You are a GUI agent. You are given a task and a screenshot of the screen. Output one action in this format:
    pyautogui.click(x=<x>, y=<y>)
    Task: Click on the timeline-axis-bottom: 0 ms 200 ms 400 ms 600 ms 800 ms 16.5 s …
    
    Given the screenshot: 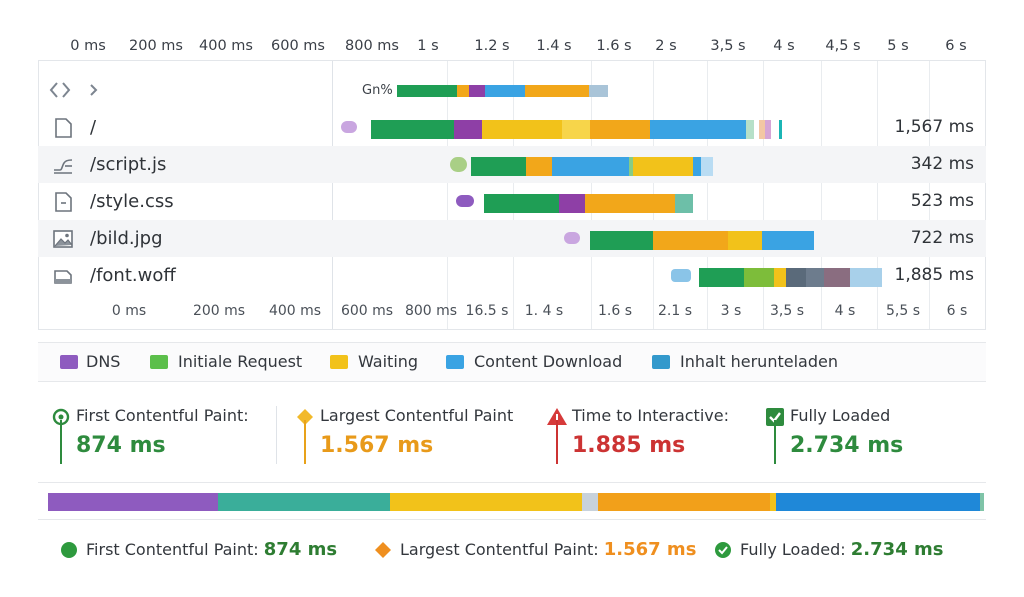 What is the action you would take?
    pyautogui.click(x=512, y=312)
    